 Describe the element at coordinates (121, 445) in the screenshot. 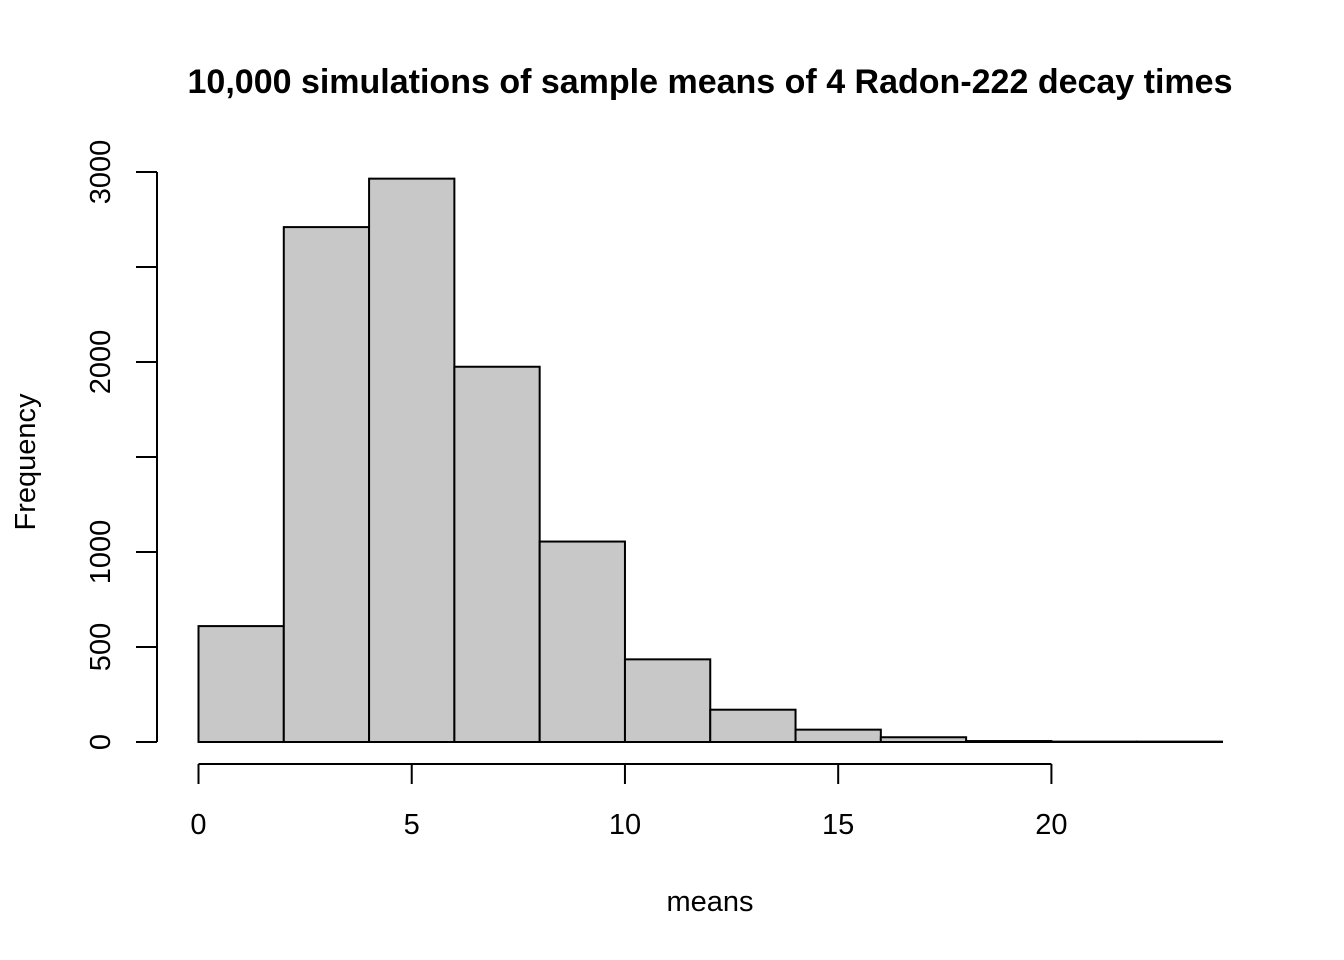

I see `y-axis: 0 500 1000 2000 3000` at that location.